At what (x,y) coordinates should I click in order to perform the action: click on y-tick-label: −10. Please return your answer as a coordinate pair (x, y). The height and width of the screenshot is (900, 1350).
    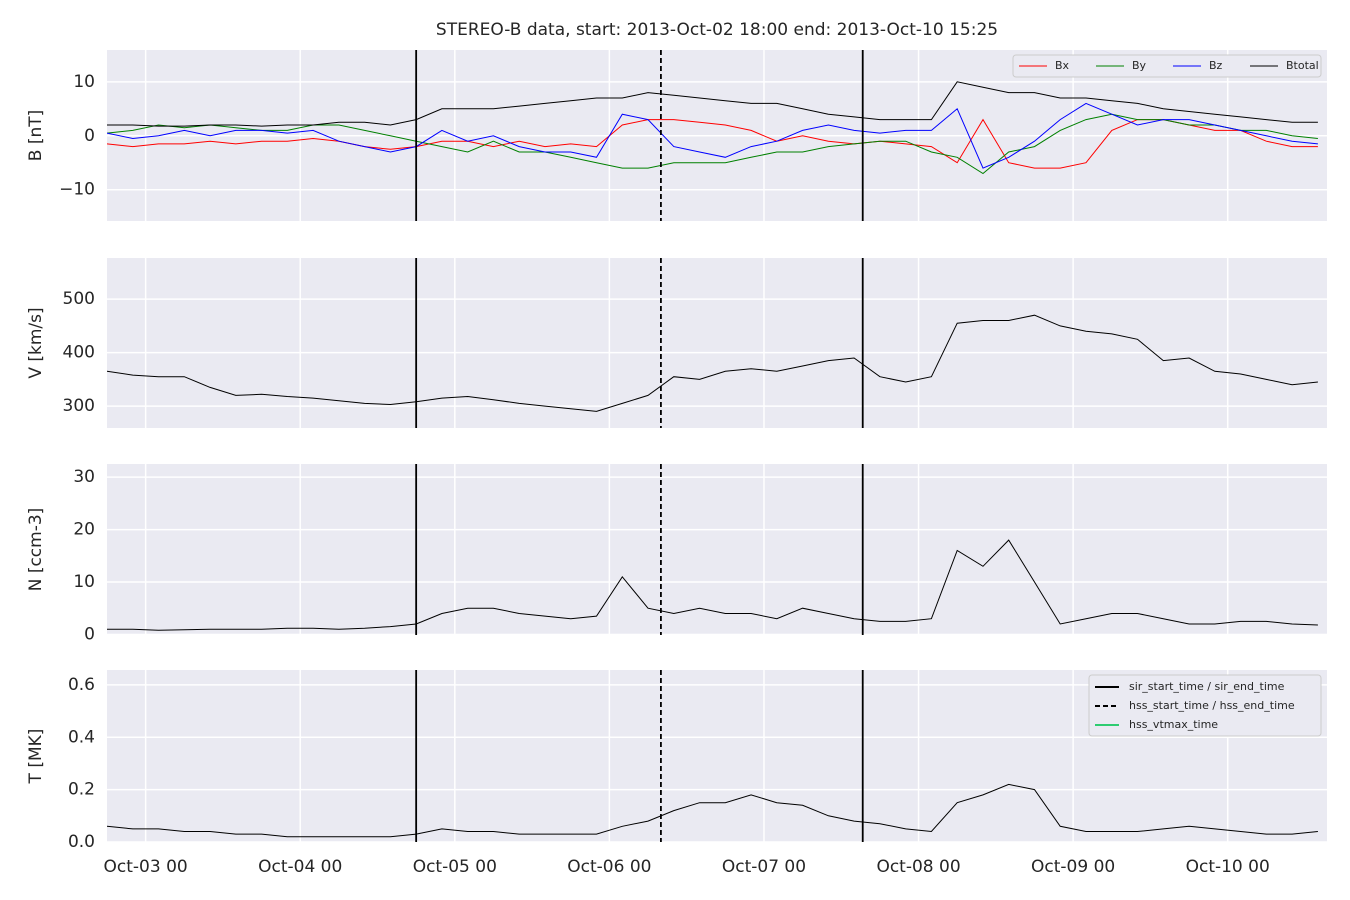
    Looking at the image, I should click on (77, 190).